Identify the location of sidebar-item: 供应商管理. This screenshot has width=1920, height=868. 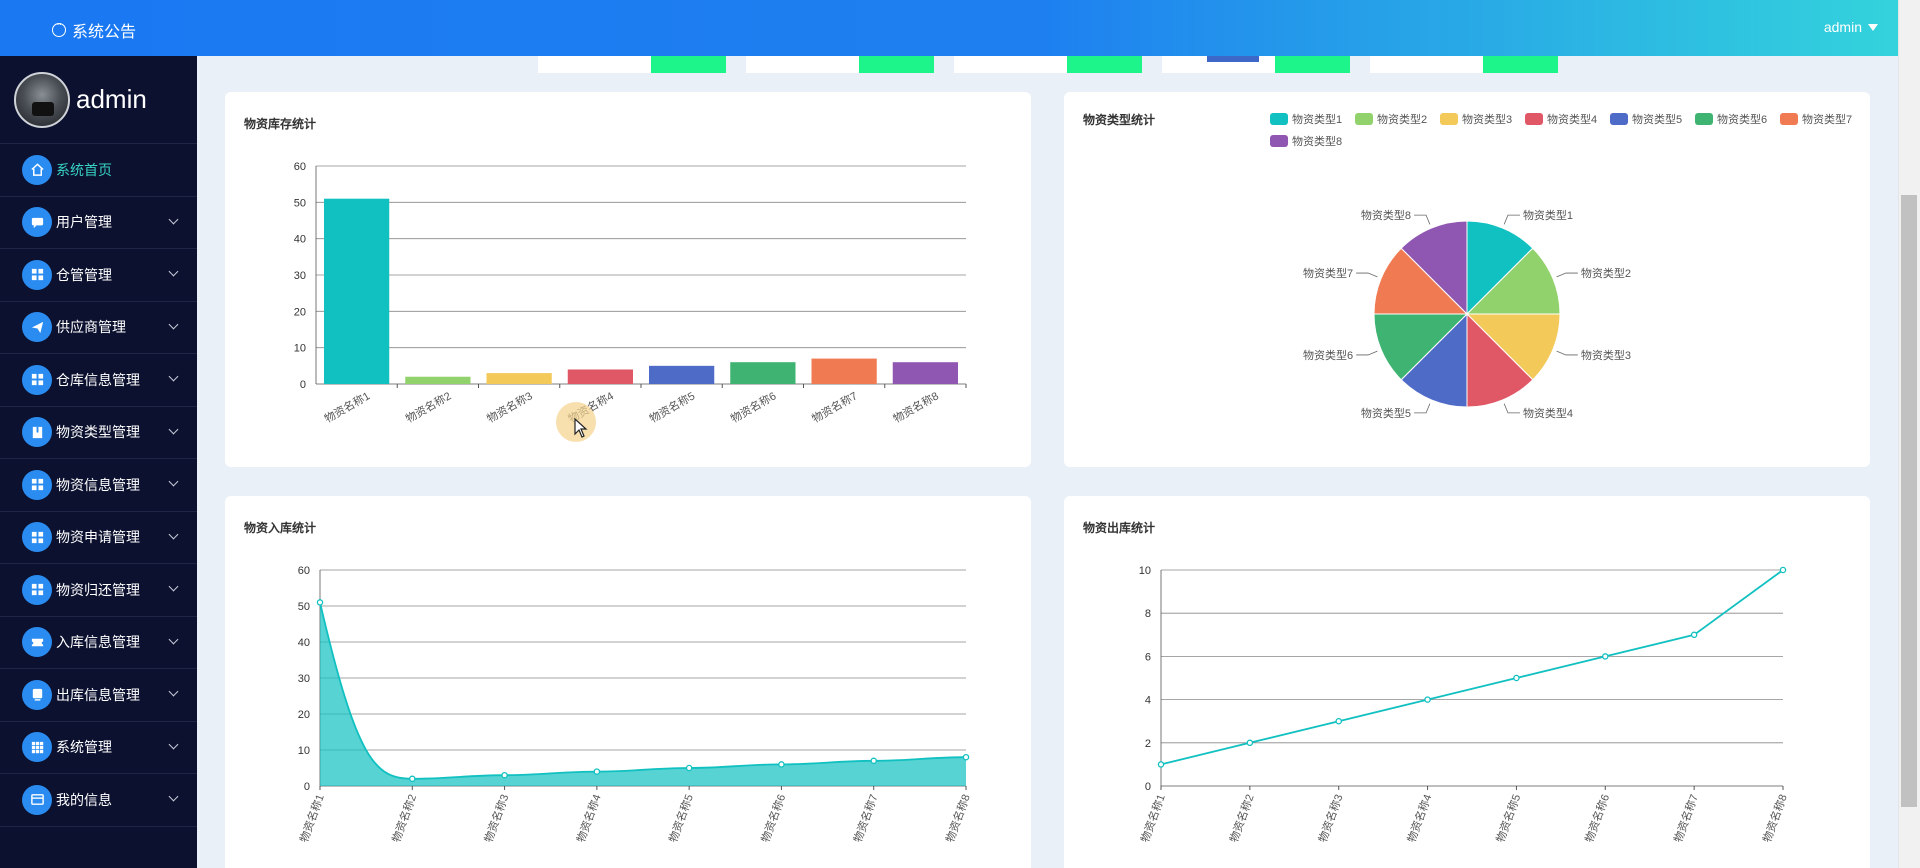
(98, 328).